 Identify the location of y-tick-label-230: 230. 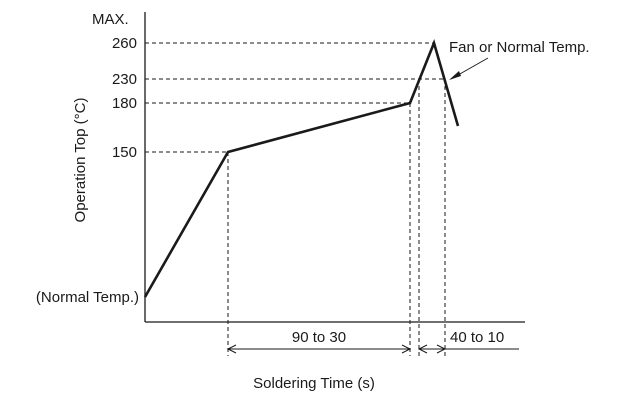
(124, 79).